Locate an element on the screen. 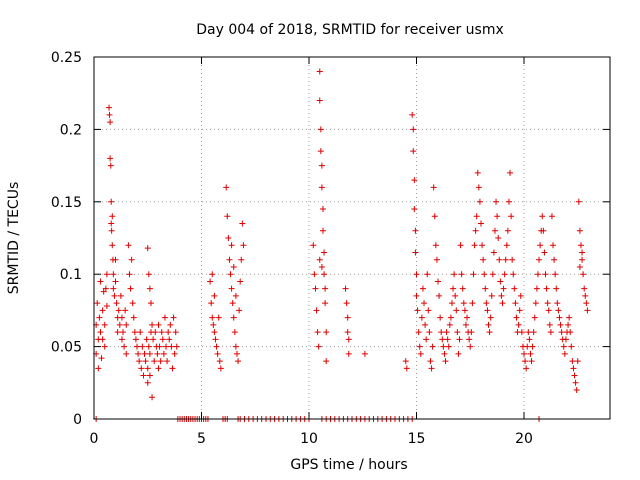 This screenshot has height=480, width=640. y-tick-label: 0.25 is located at coordinates (66, 58).